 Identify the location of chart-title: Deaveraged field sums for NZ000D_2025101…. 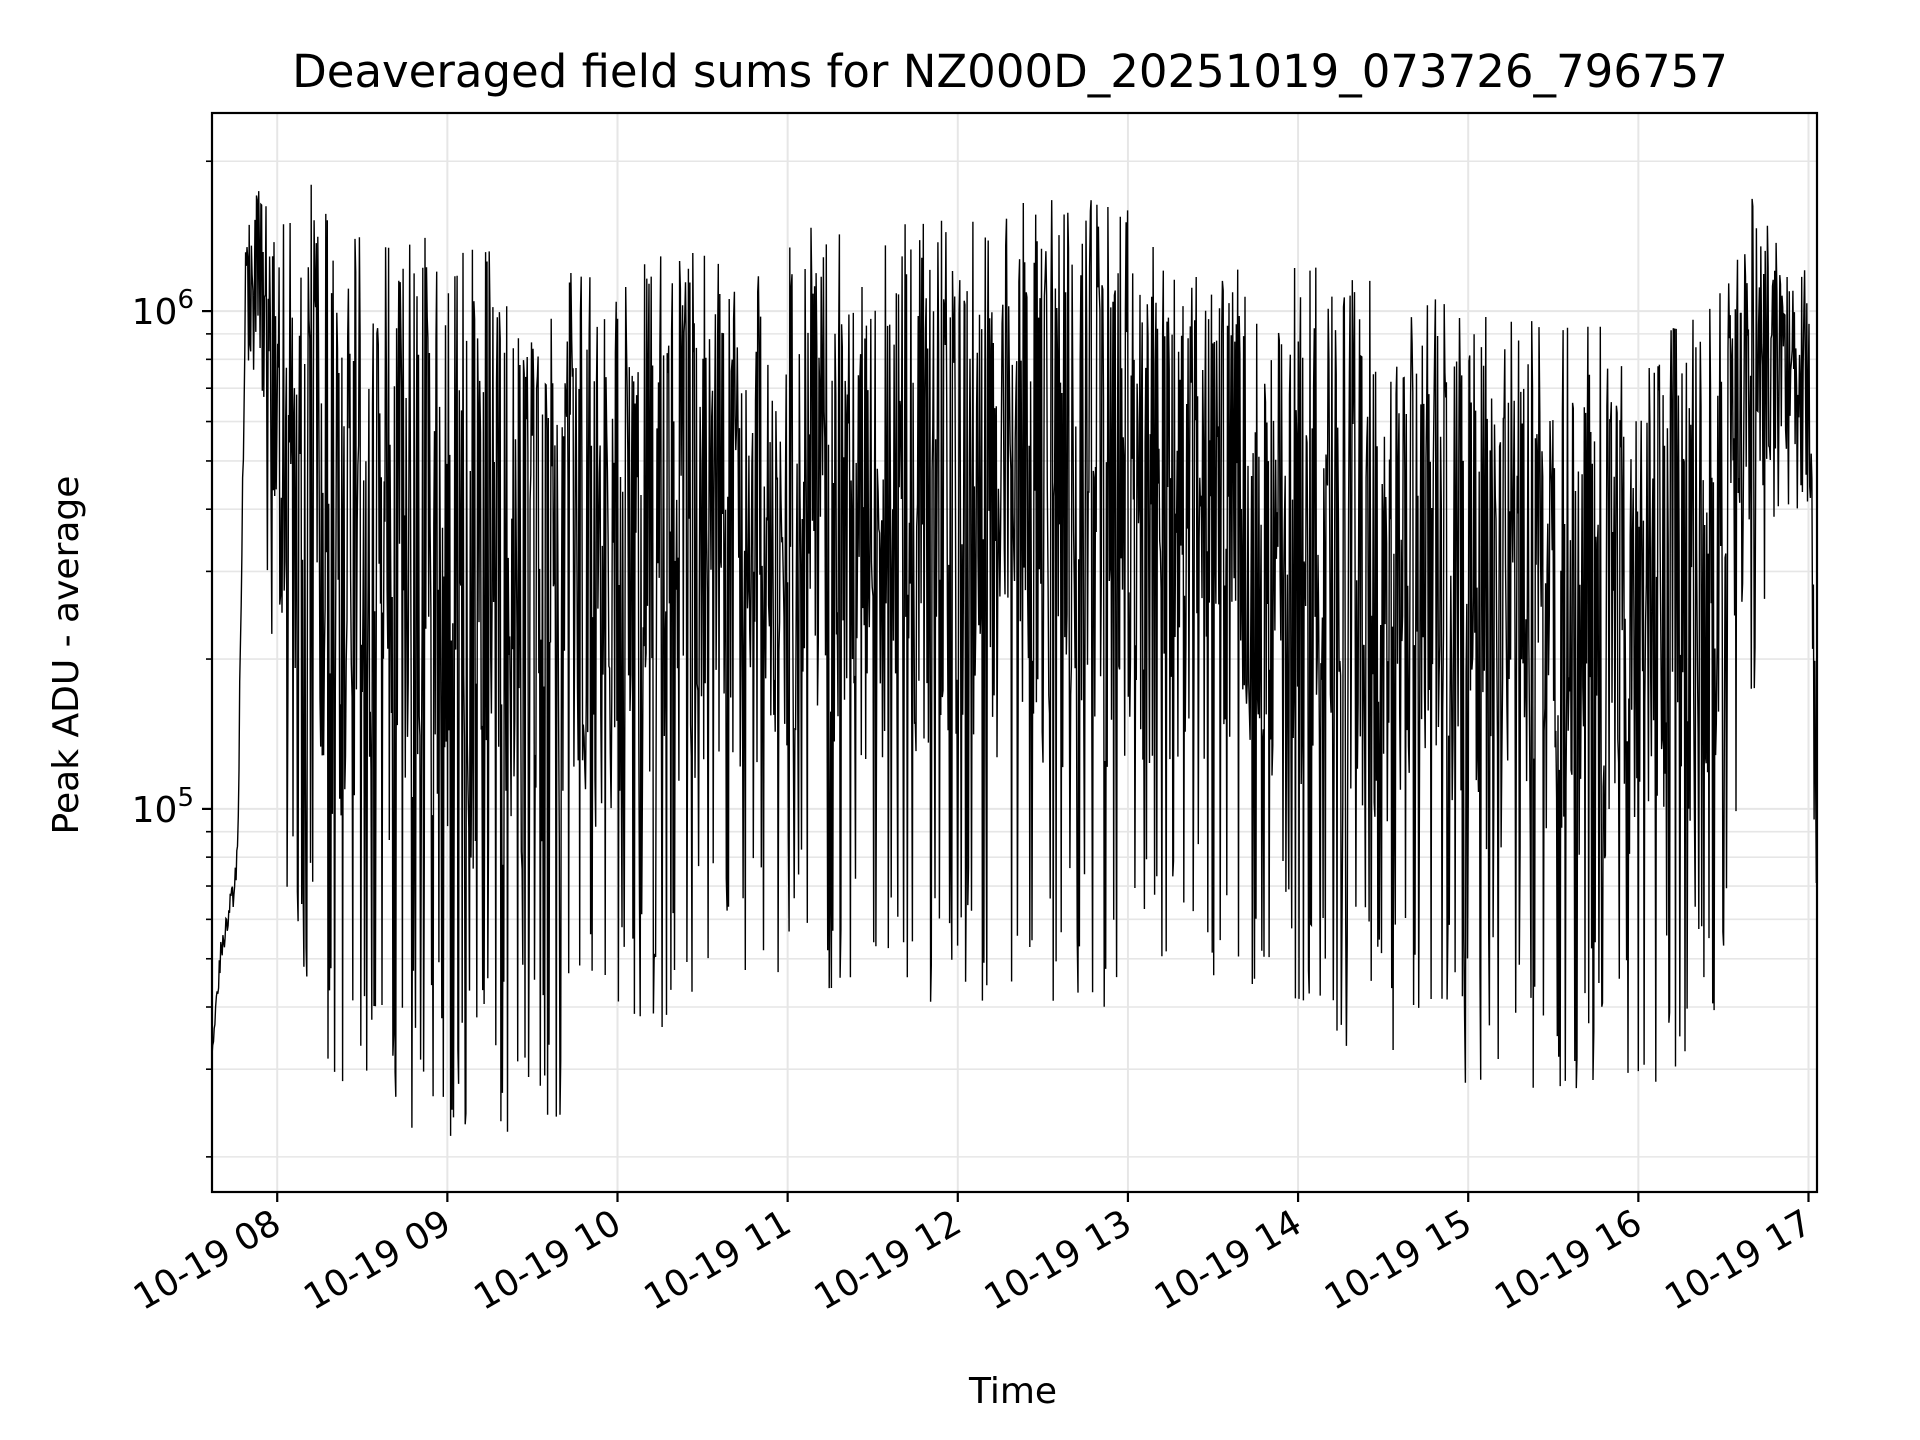
(1010, 71).